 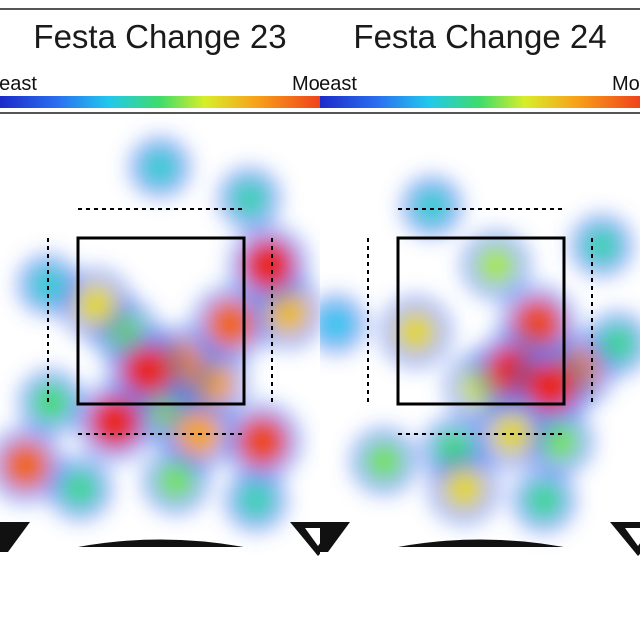 What do you see at coordinates (320, 113) in the screenshot?
I see `legend-bottom-line` at bounding box center [320, 113].